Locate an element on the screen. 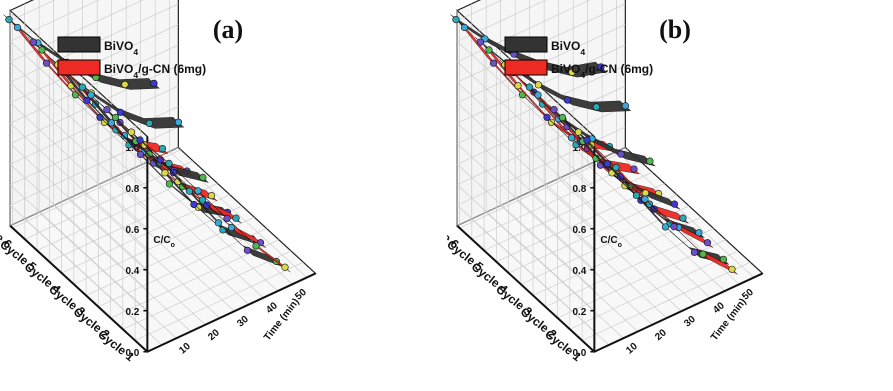 The height and width of the screenshot is (391, 893). panel-label: (a) is located at coordinates (228, 29).